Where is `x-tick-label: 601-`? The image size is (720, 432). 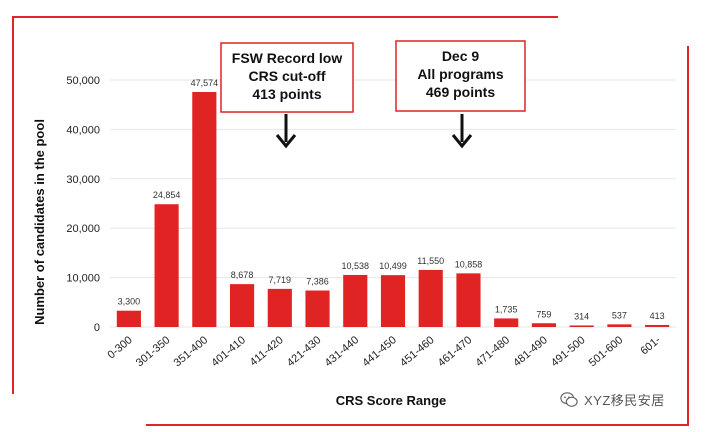 x-tick-label: 601- is located at coordinates (650, 346).